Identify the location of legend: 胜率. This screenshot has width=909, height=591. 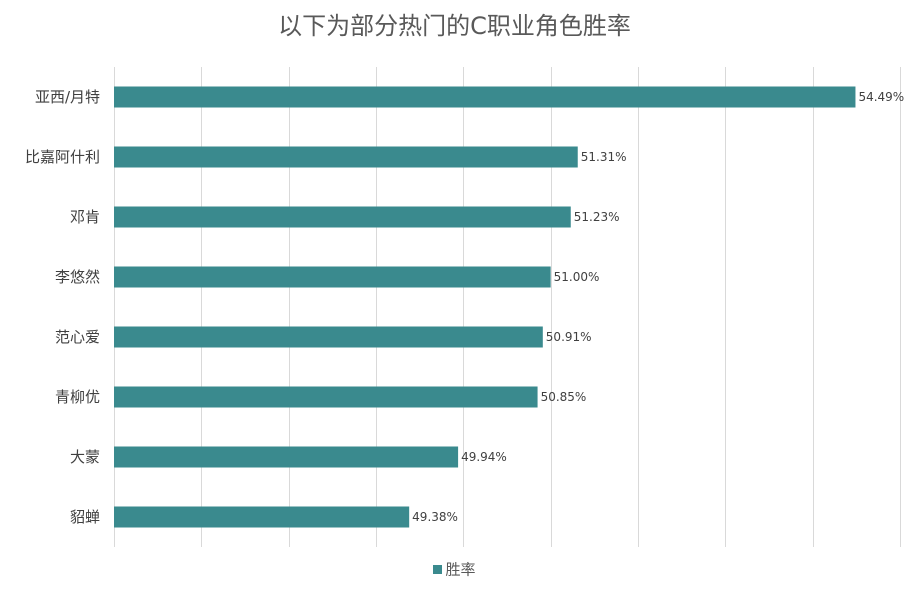
(454, 569).